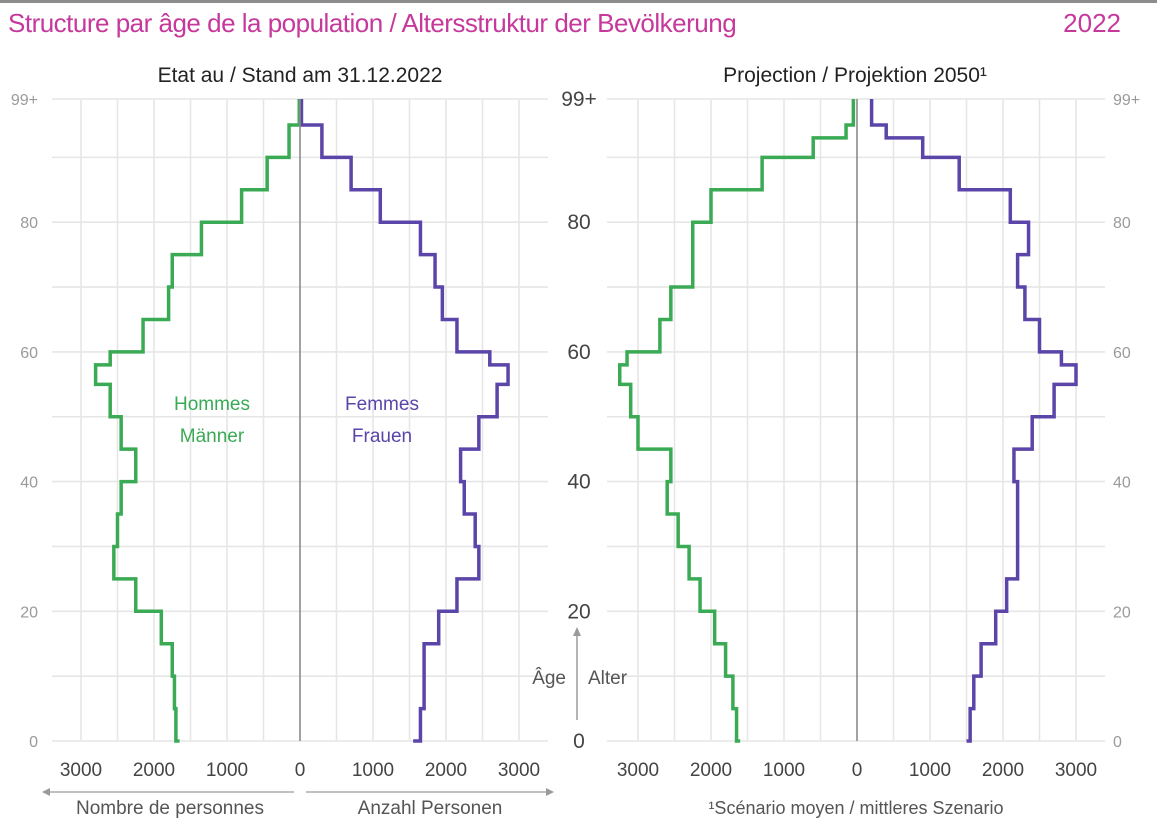 The width and height of the screenshot is (1157, 830). I want to click on projection-footnote: ¹Scénario moyen / mittleres Szenario, so click(855, 808).